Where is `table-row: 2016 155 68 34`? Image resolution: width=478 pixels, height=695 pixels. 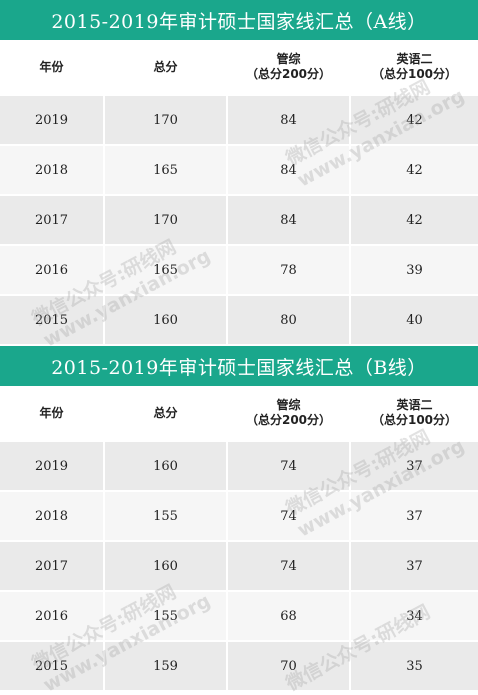 table-row: 2016 155 68 34 is located at coordinates (239, 615).